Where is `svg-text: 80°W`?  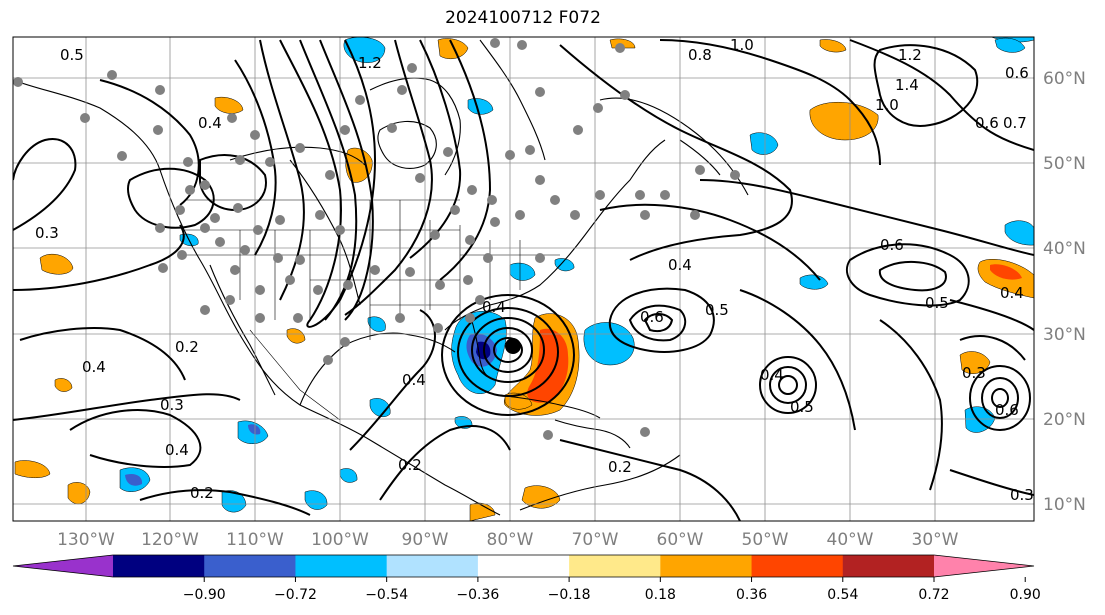
svg-text: 80°W is located at coordinates (510, 540).